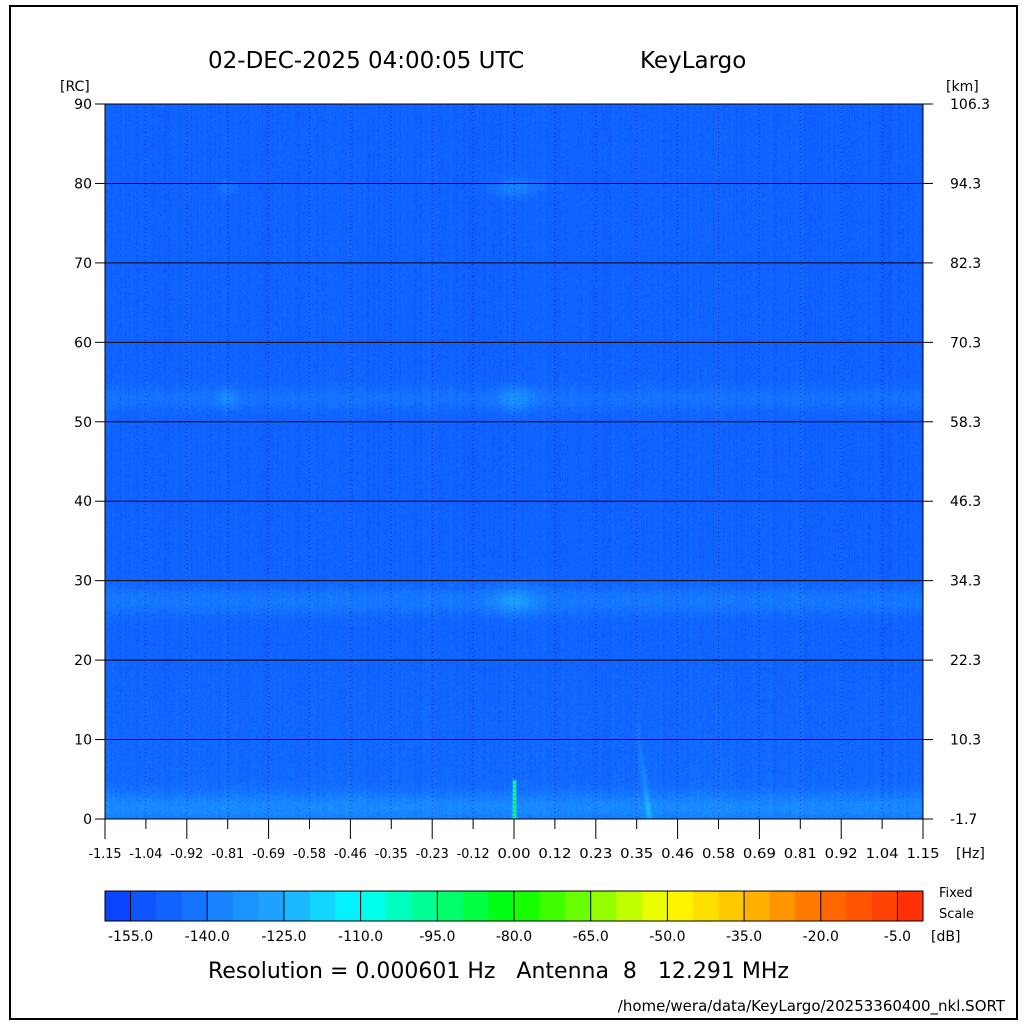 This screenshot has height=1025, width=1030. Describe the element at coordinates (965, 741) in the screenshot. I see `y-right-tick-label: 10.3` at that location.